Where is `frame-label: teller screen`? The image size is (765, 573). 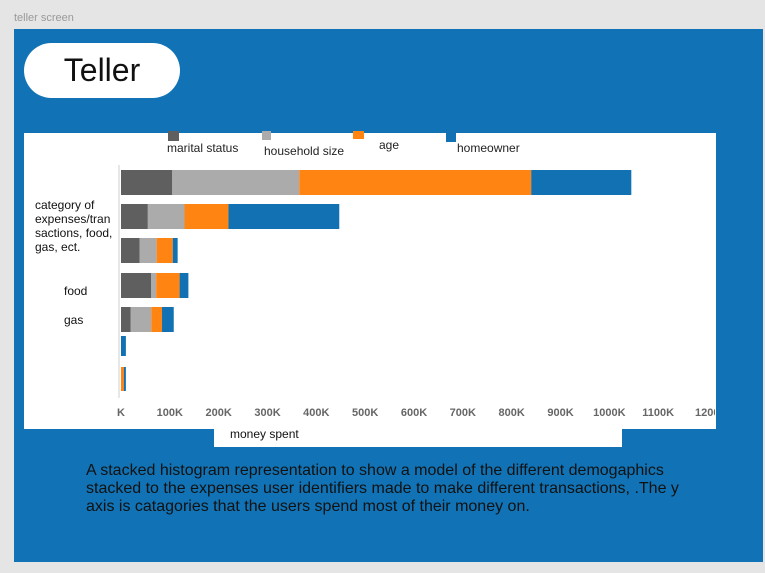
frame-label: teller screen is located at coordinates (44, 18).